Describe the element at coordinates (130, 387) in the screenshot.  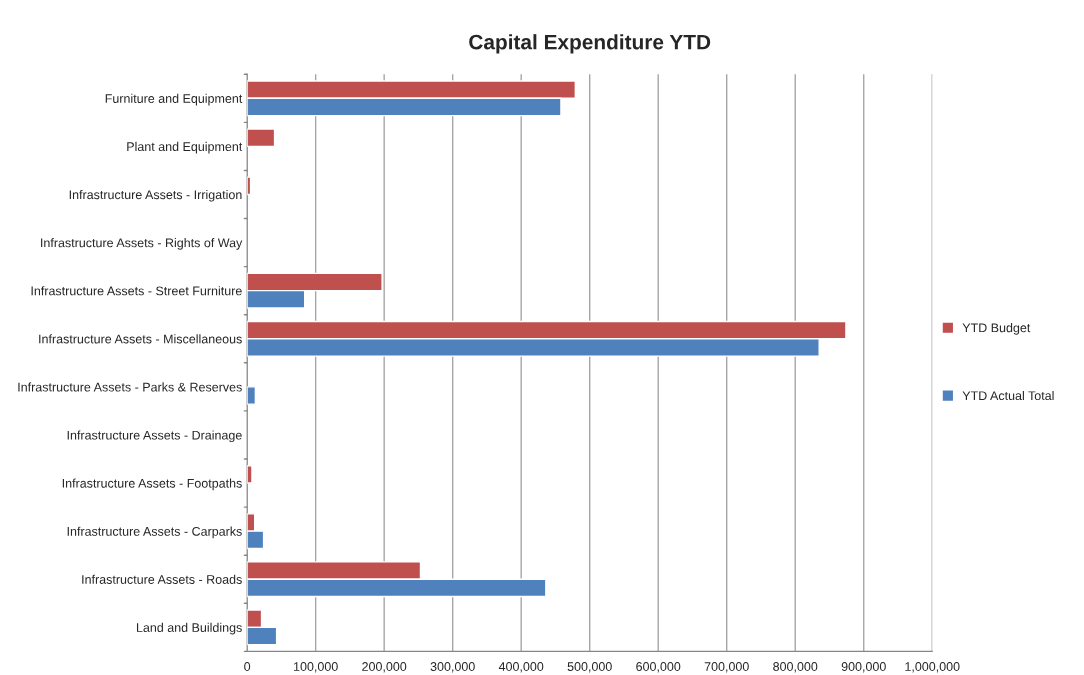
I see `y-tick-label: Infrastructure Assets - Parks & Reserves` at that location.